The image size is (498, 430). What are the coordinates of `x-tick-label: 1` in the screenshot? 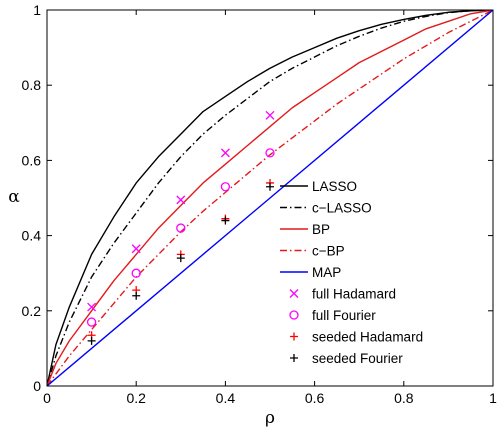 It's located at (493, 398).